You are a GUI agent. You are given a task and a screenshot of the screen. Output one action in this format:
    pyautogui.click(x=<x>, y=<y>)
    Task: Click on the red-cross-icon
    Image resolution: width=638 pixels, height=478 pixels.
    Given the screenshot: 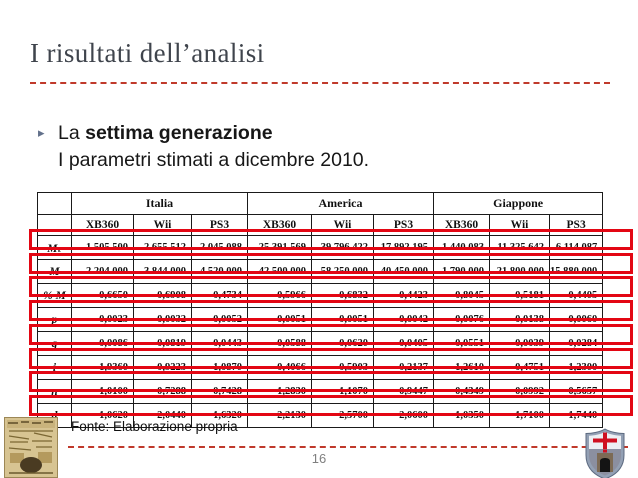 What is the action you would take?
    pyautogui.click(x=605, y=440)
    